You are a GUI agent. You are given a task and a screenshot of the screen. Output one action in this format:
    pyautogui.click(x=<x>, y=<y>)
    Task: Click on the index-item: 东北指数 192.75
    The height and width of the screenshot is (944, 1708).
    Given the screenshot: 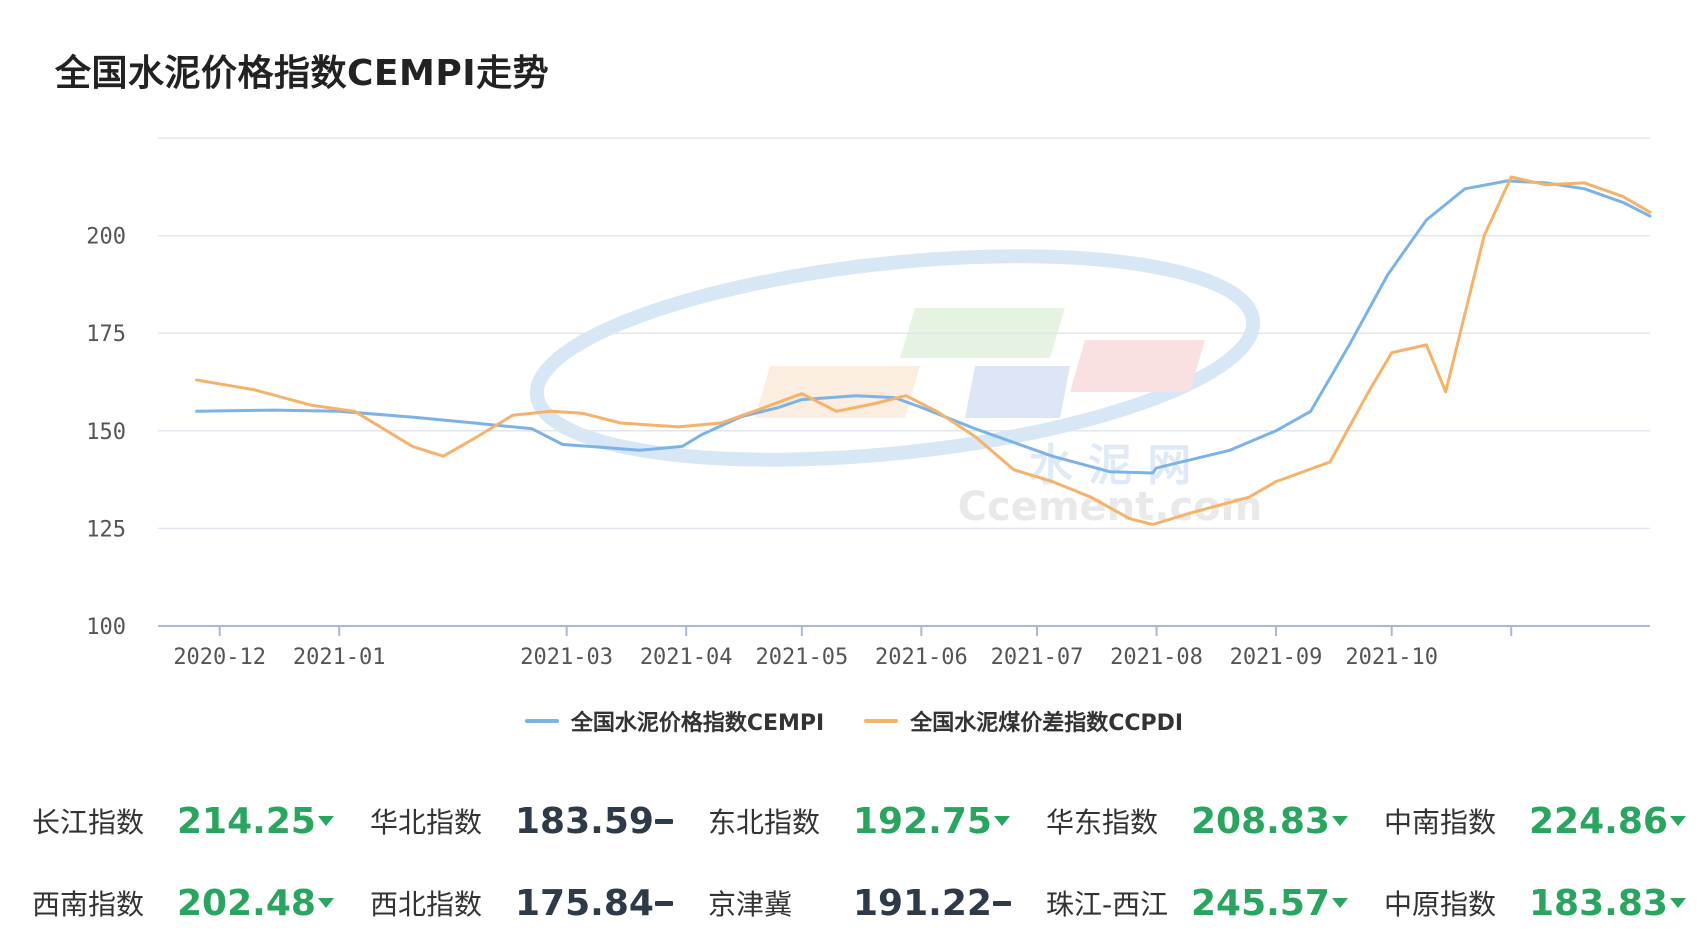 What is the action you would take?
    pyautogui.click(x=877, y=821)
    